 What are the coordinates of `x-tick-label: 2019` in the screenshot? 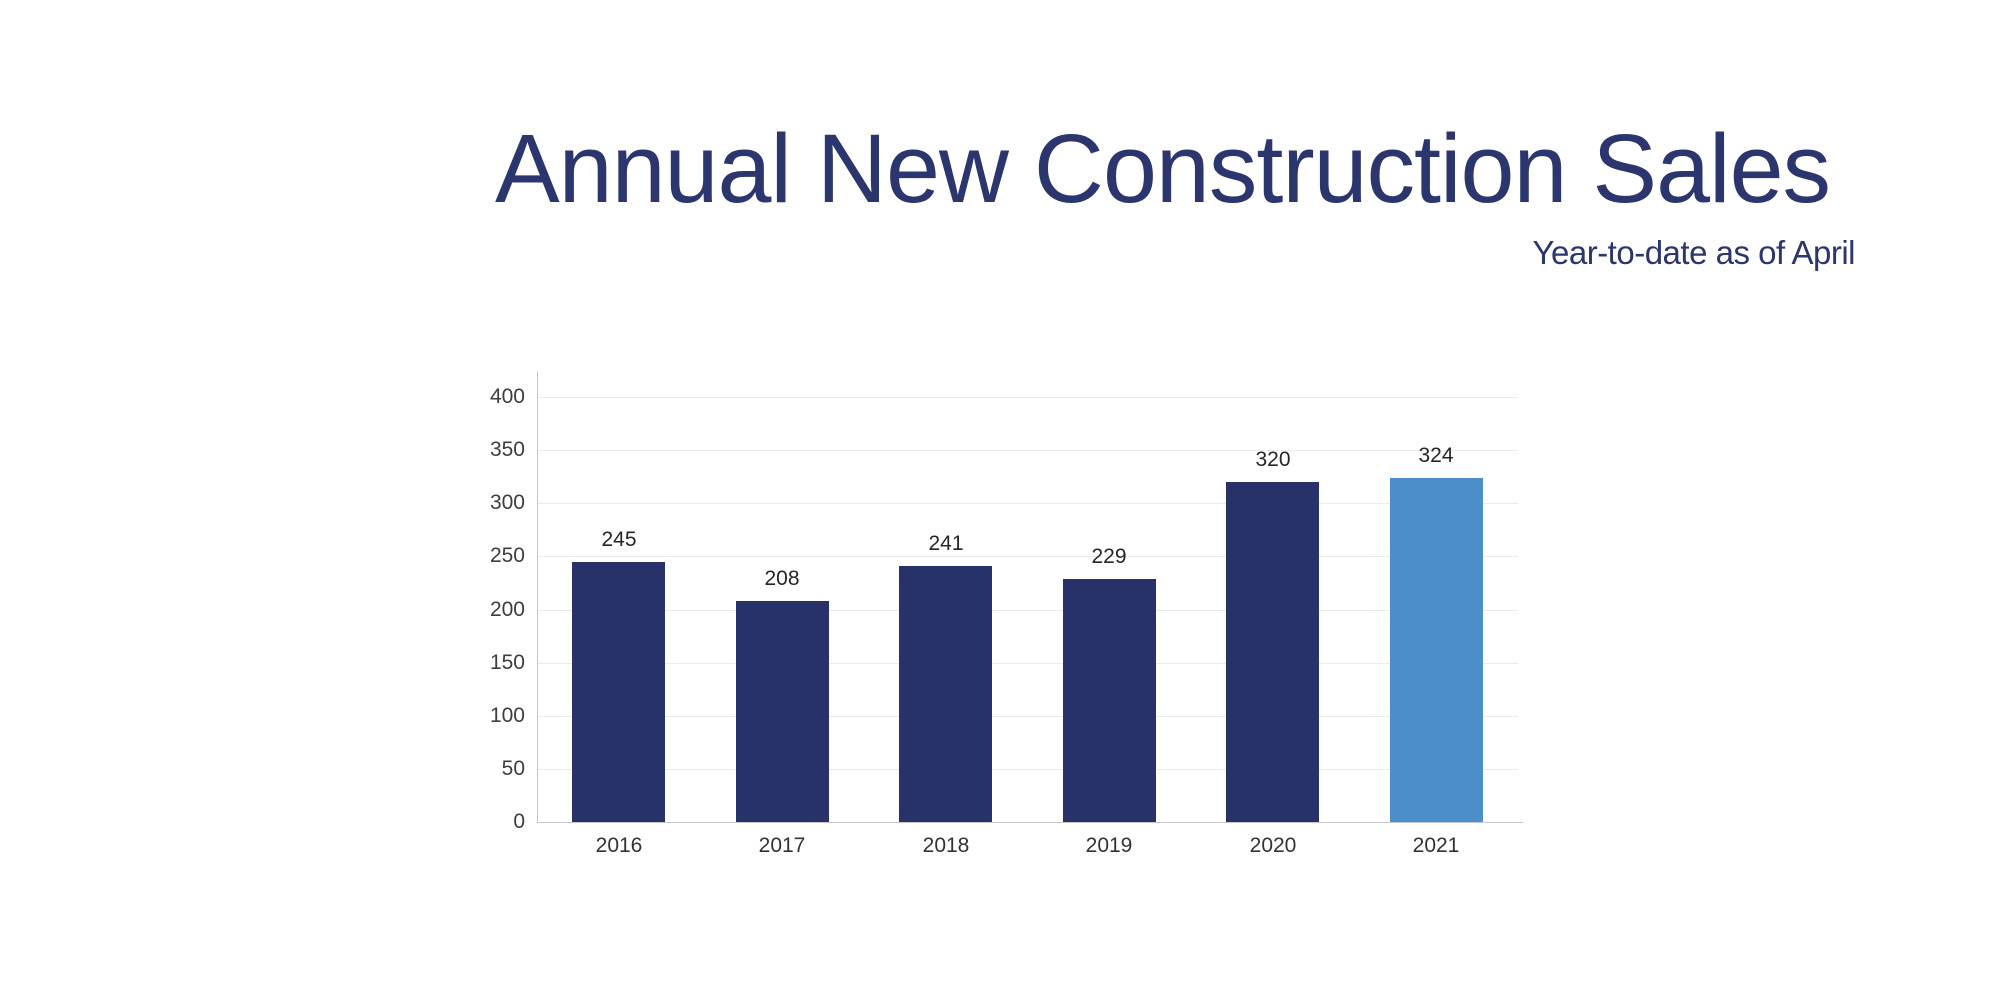 It's located at (1109, 845).